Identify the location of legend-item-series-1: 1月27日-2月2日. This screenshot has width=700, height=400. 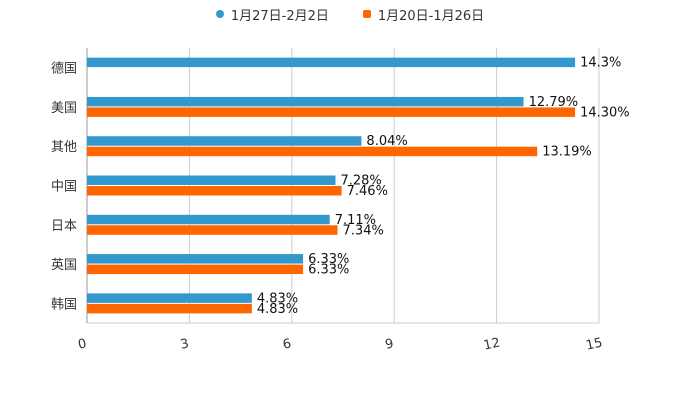
(272, 14).